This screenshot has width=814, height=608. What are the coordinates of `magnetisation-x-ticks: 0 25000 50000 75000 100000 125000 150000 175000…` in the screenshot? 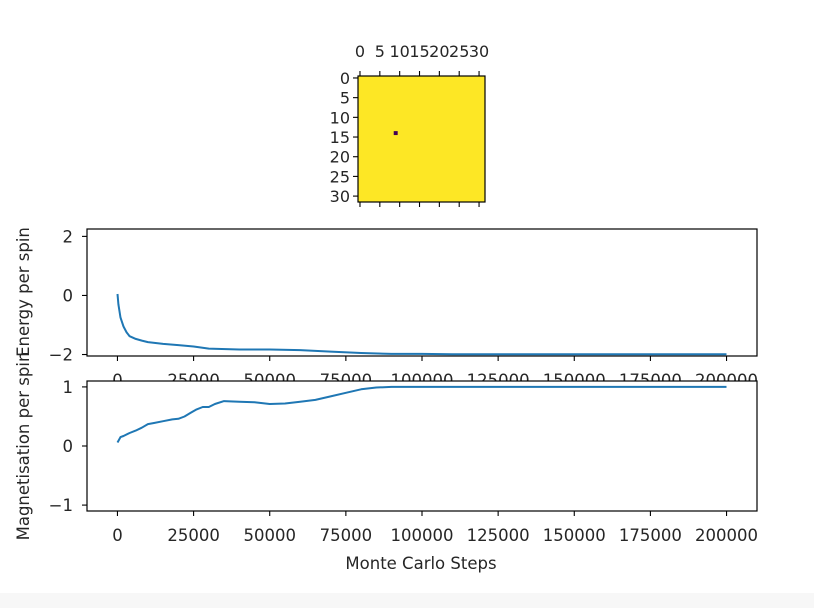 It's located at (435, 528).